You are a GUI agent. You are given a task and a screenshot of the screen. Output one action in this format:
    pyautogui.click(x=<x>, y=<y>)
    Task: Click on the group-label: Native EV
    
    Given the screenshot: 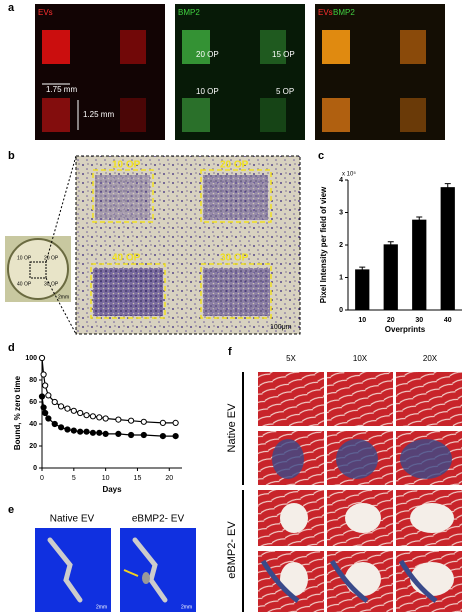 What is the action you would take?
    pyautogui.click(x=232, y=428)
    